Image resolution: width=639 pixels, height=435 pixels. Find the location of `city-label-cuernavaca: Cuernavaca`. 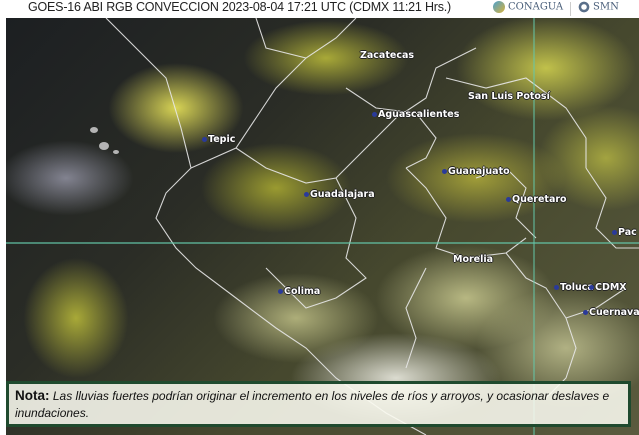

city-label-cuernavaca: Cuernavaca is located at coordinates (611, 312).